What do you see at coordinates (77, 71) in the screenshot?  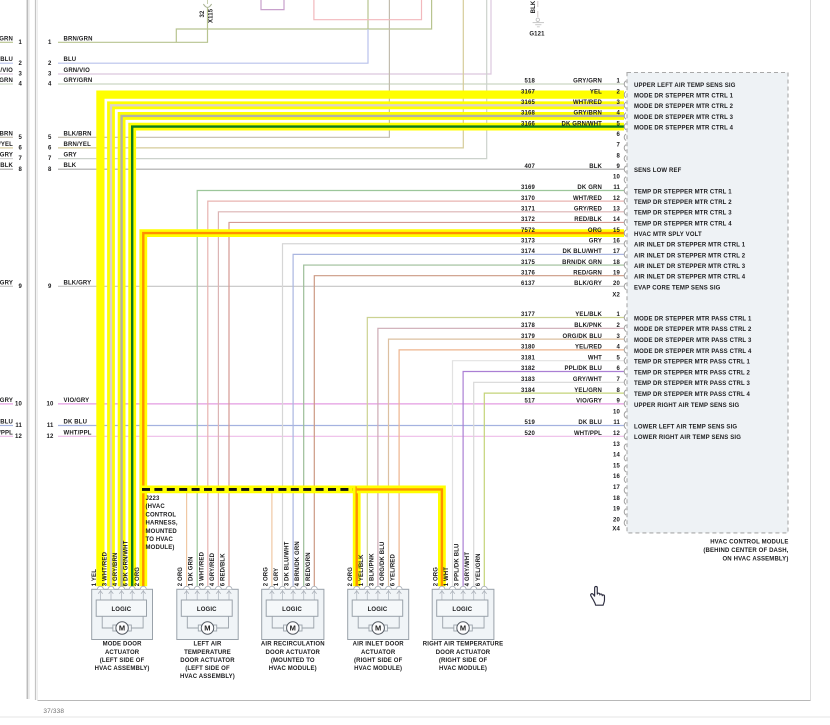 I see `svg-text: GRN/VIO` at bounding box center [77, 71].